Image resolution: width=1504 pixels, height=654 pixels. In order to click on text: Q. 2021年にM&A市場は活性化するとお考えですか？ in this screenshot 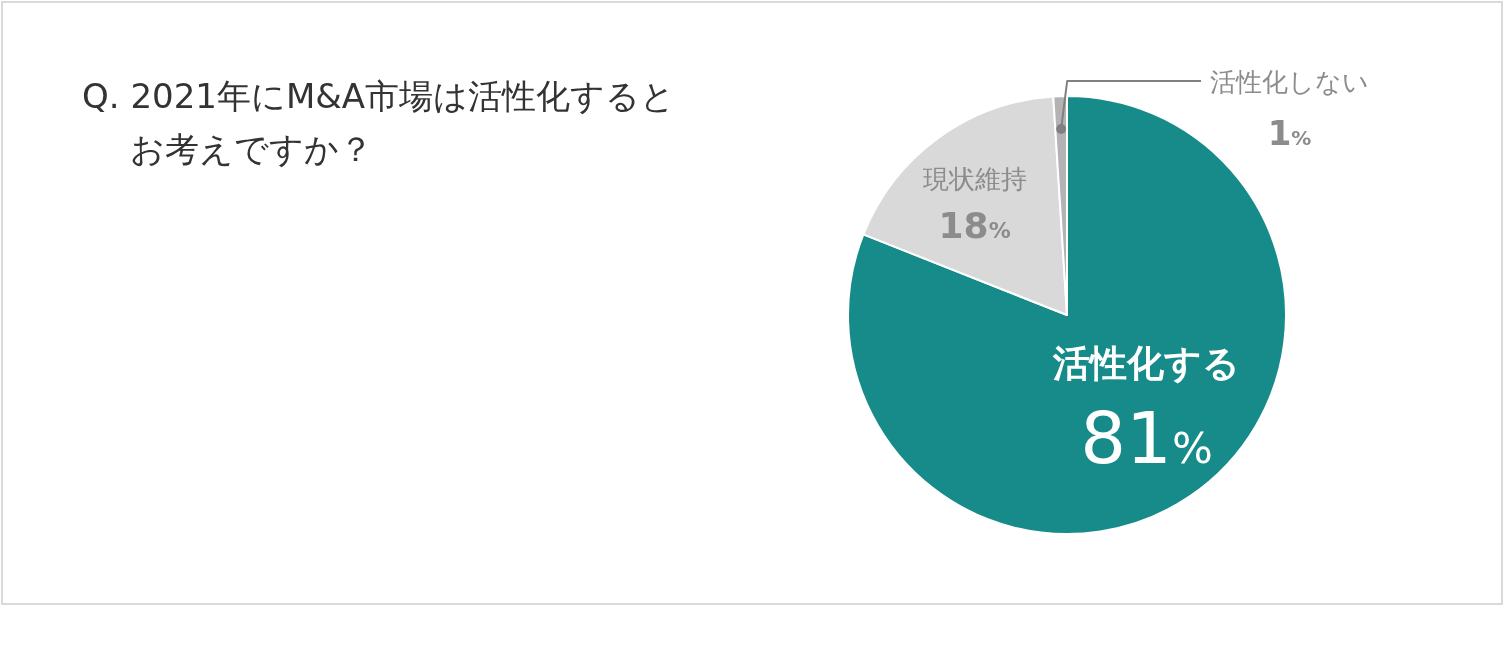, I will do `click(379, 123)`.